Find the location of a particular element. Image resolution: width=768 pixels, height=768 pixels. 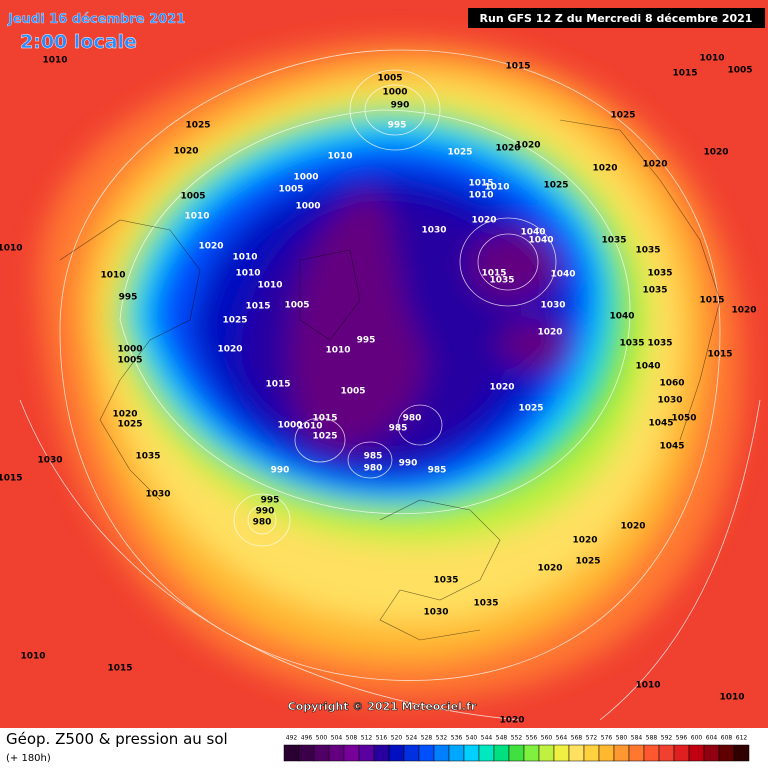

pressure-label: 1045 is located at coordinates (671, 447).